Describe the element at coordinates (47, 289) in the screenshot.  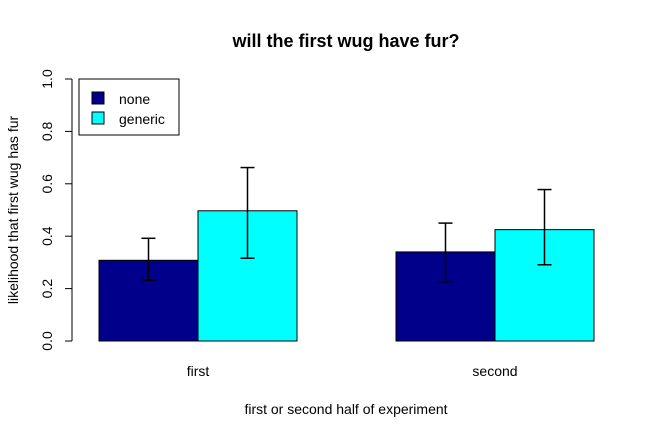
I see `y-tick-label: 0.2` at that location.